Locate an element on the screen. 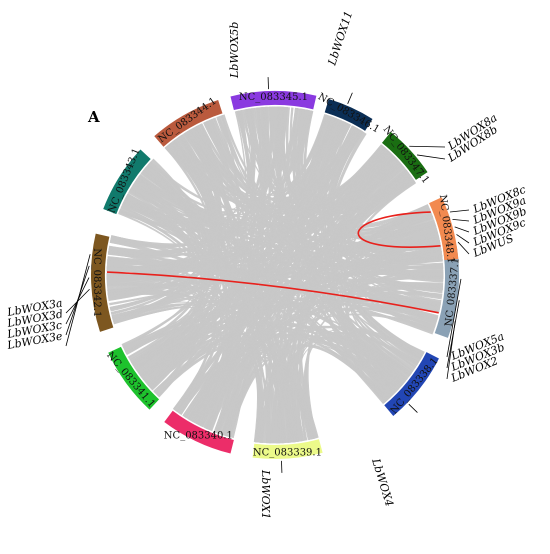  gene-label: LbWOX11 is located at coordinates (340, 38).